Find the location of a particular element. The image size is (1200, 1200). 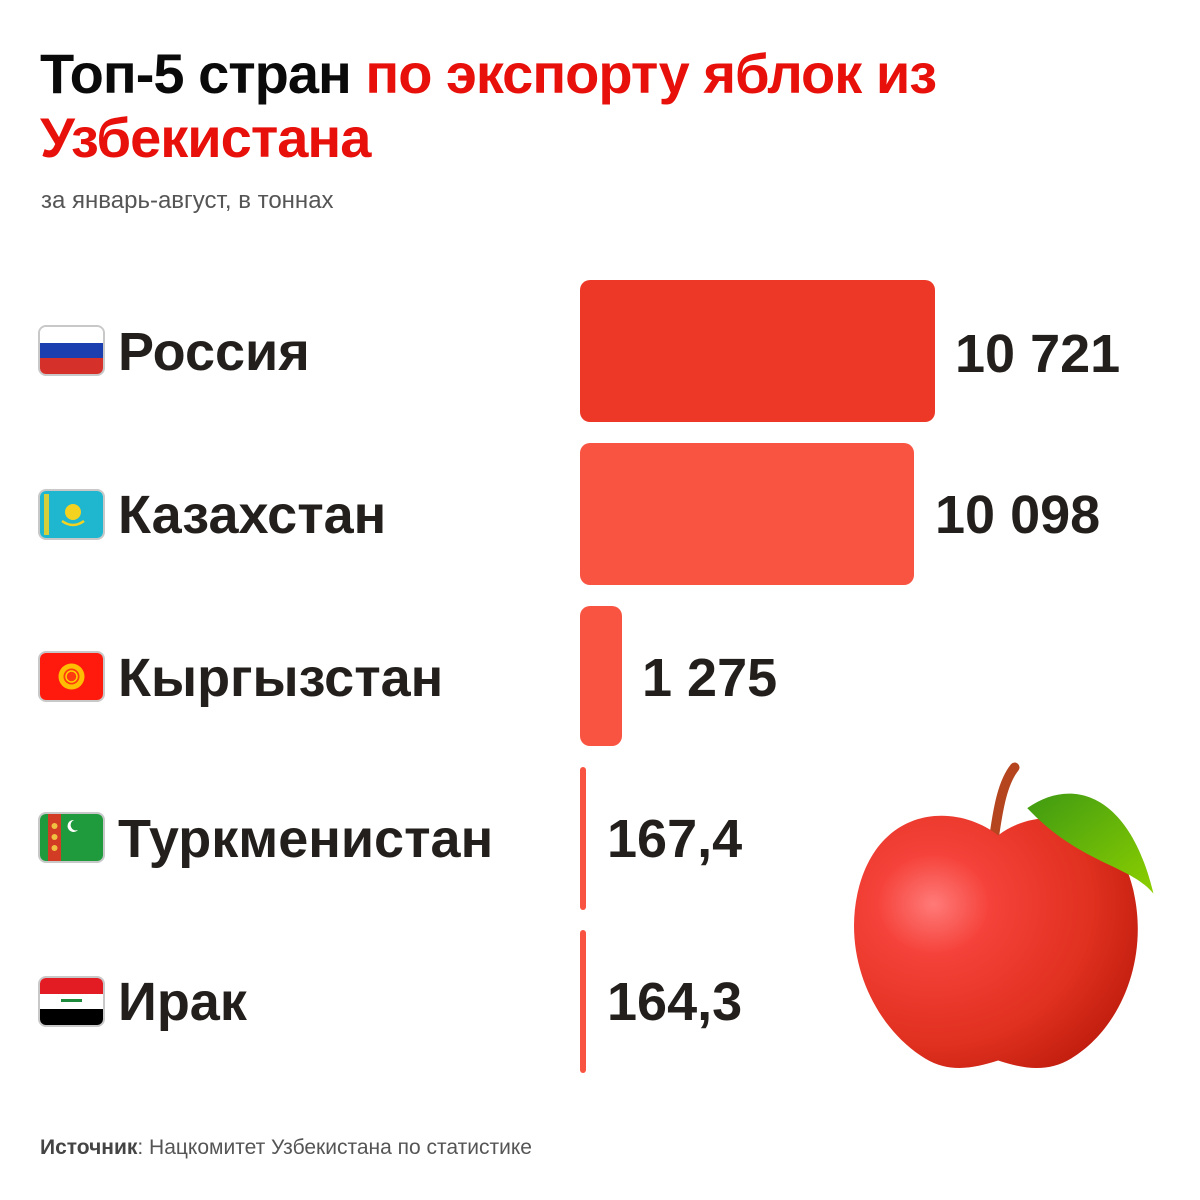

iraq-flag-icon is located at coordinates (71, 1001).